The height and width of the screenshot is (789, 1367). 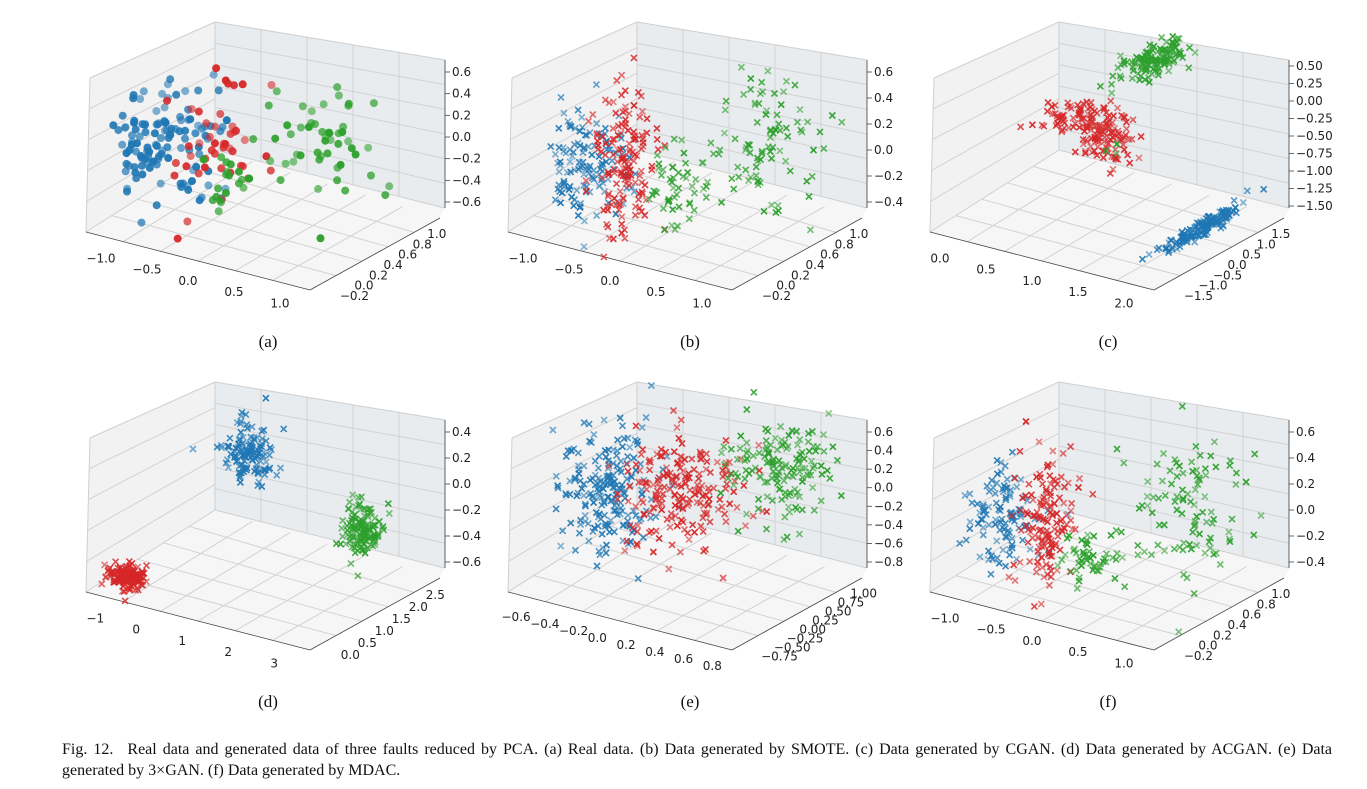 I want to click on series-green, so click(x=745, y=148).